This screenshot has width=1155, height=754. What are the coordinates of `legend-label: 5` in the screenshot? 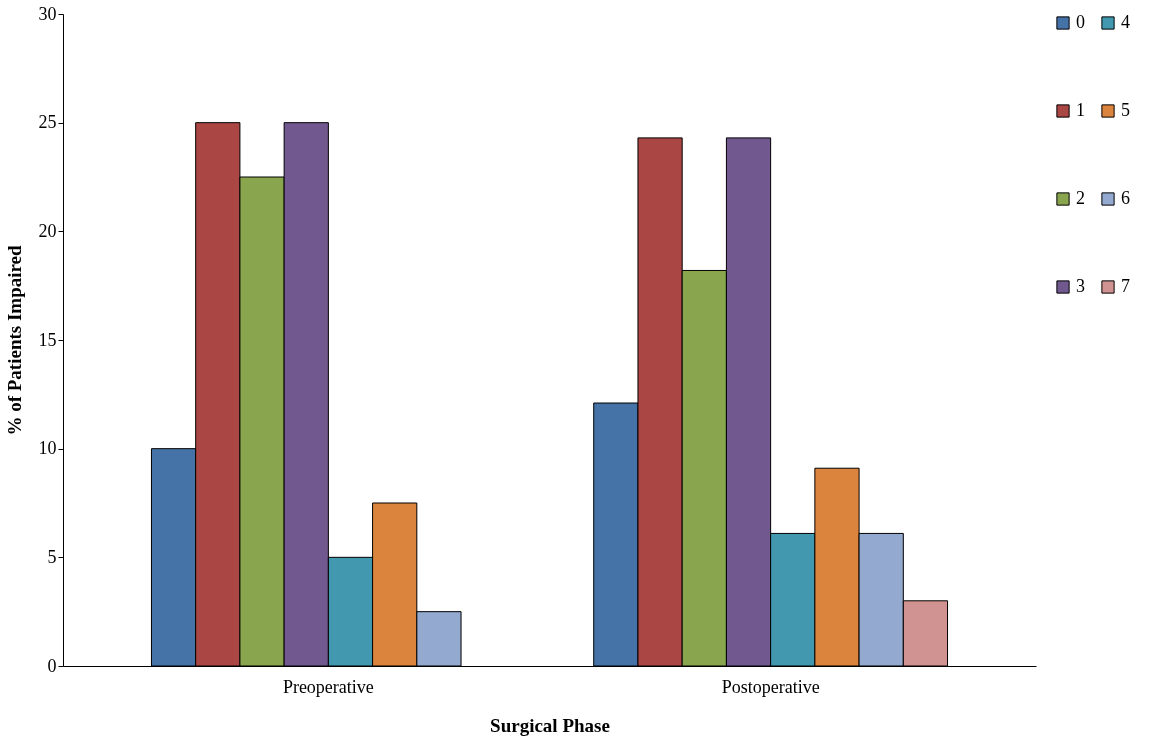 It's located at (1125, 110).